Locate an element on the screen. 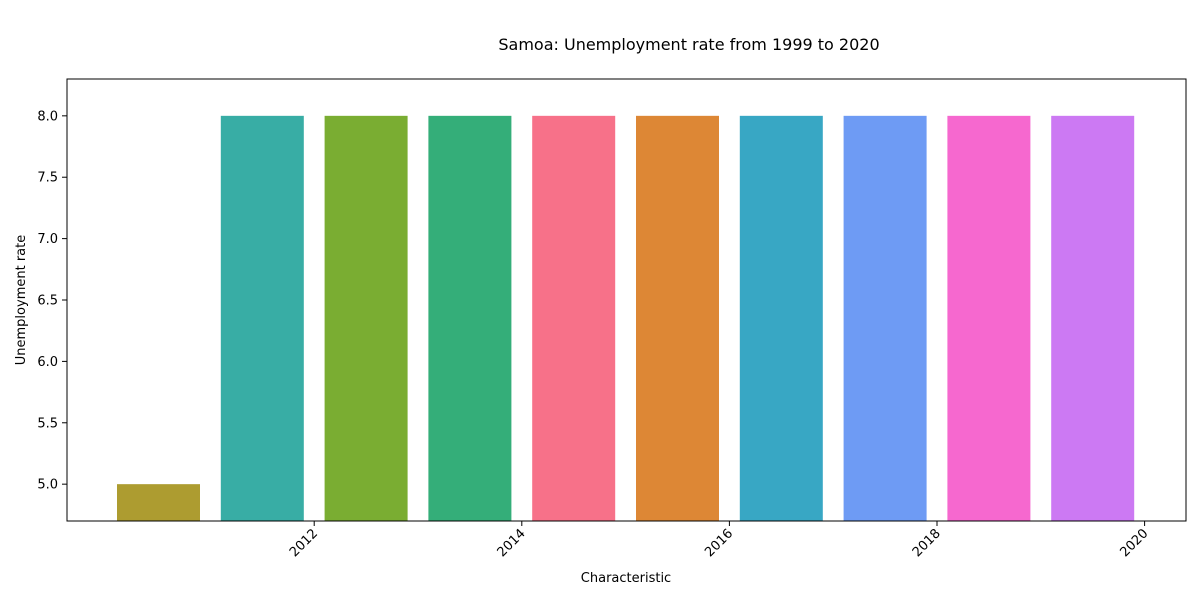 This screenshot has width=1200, height=600. bar-2019 is located at coordinates (989, 318).